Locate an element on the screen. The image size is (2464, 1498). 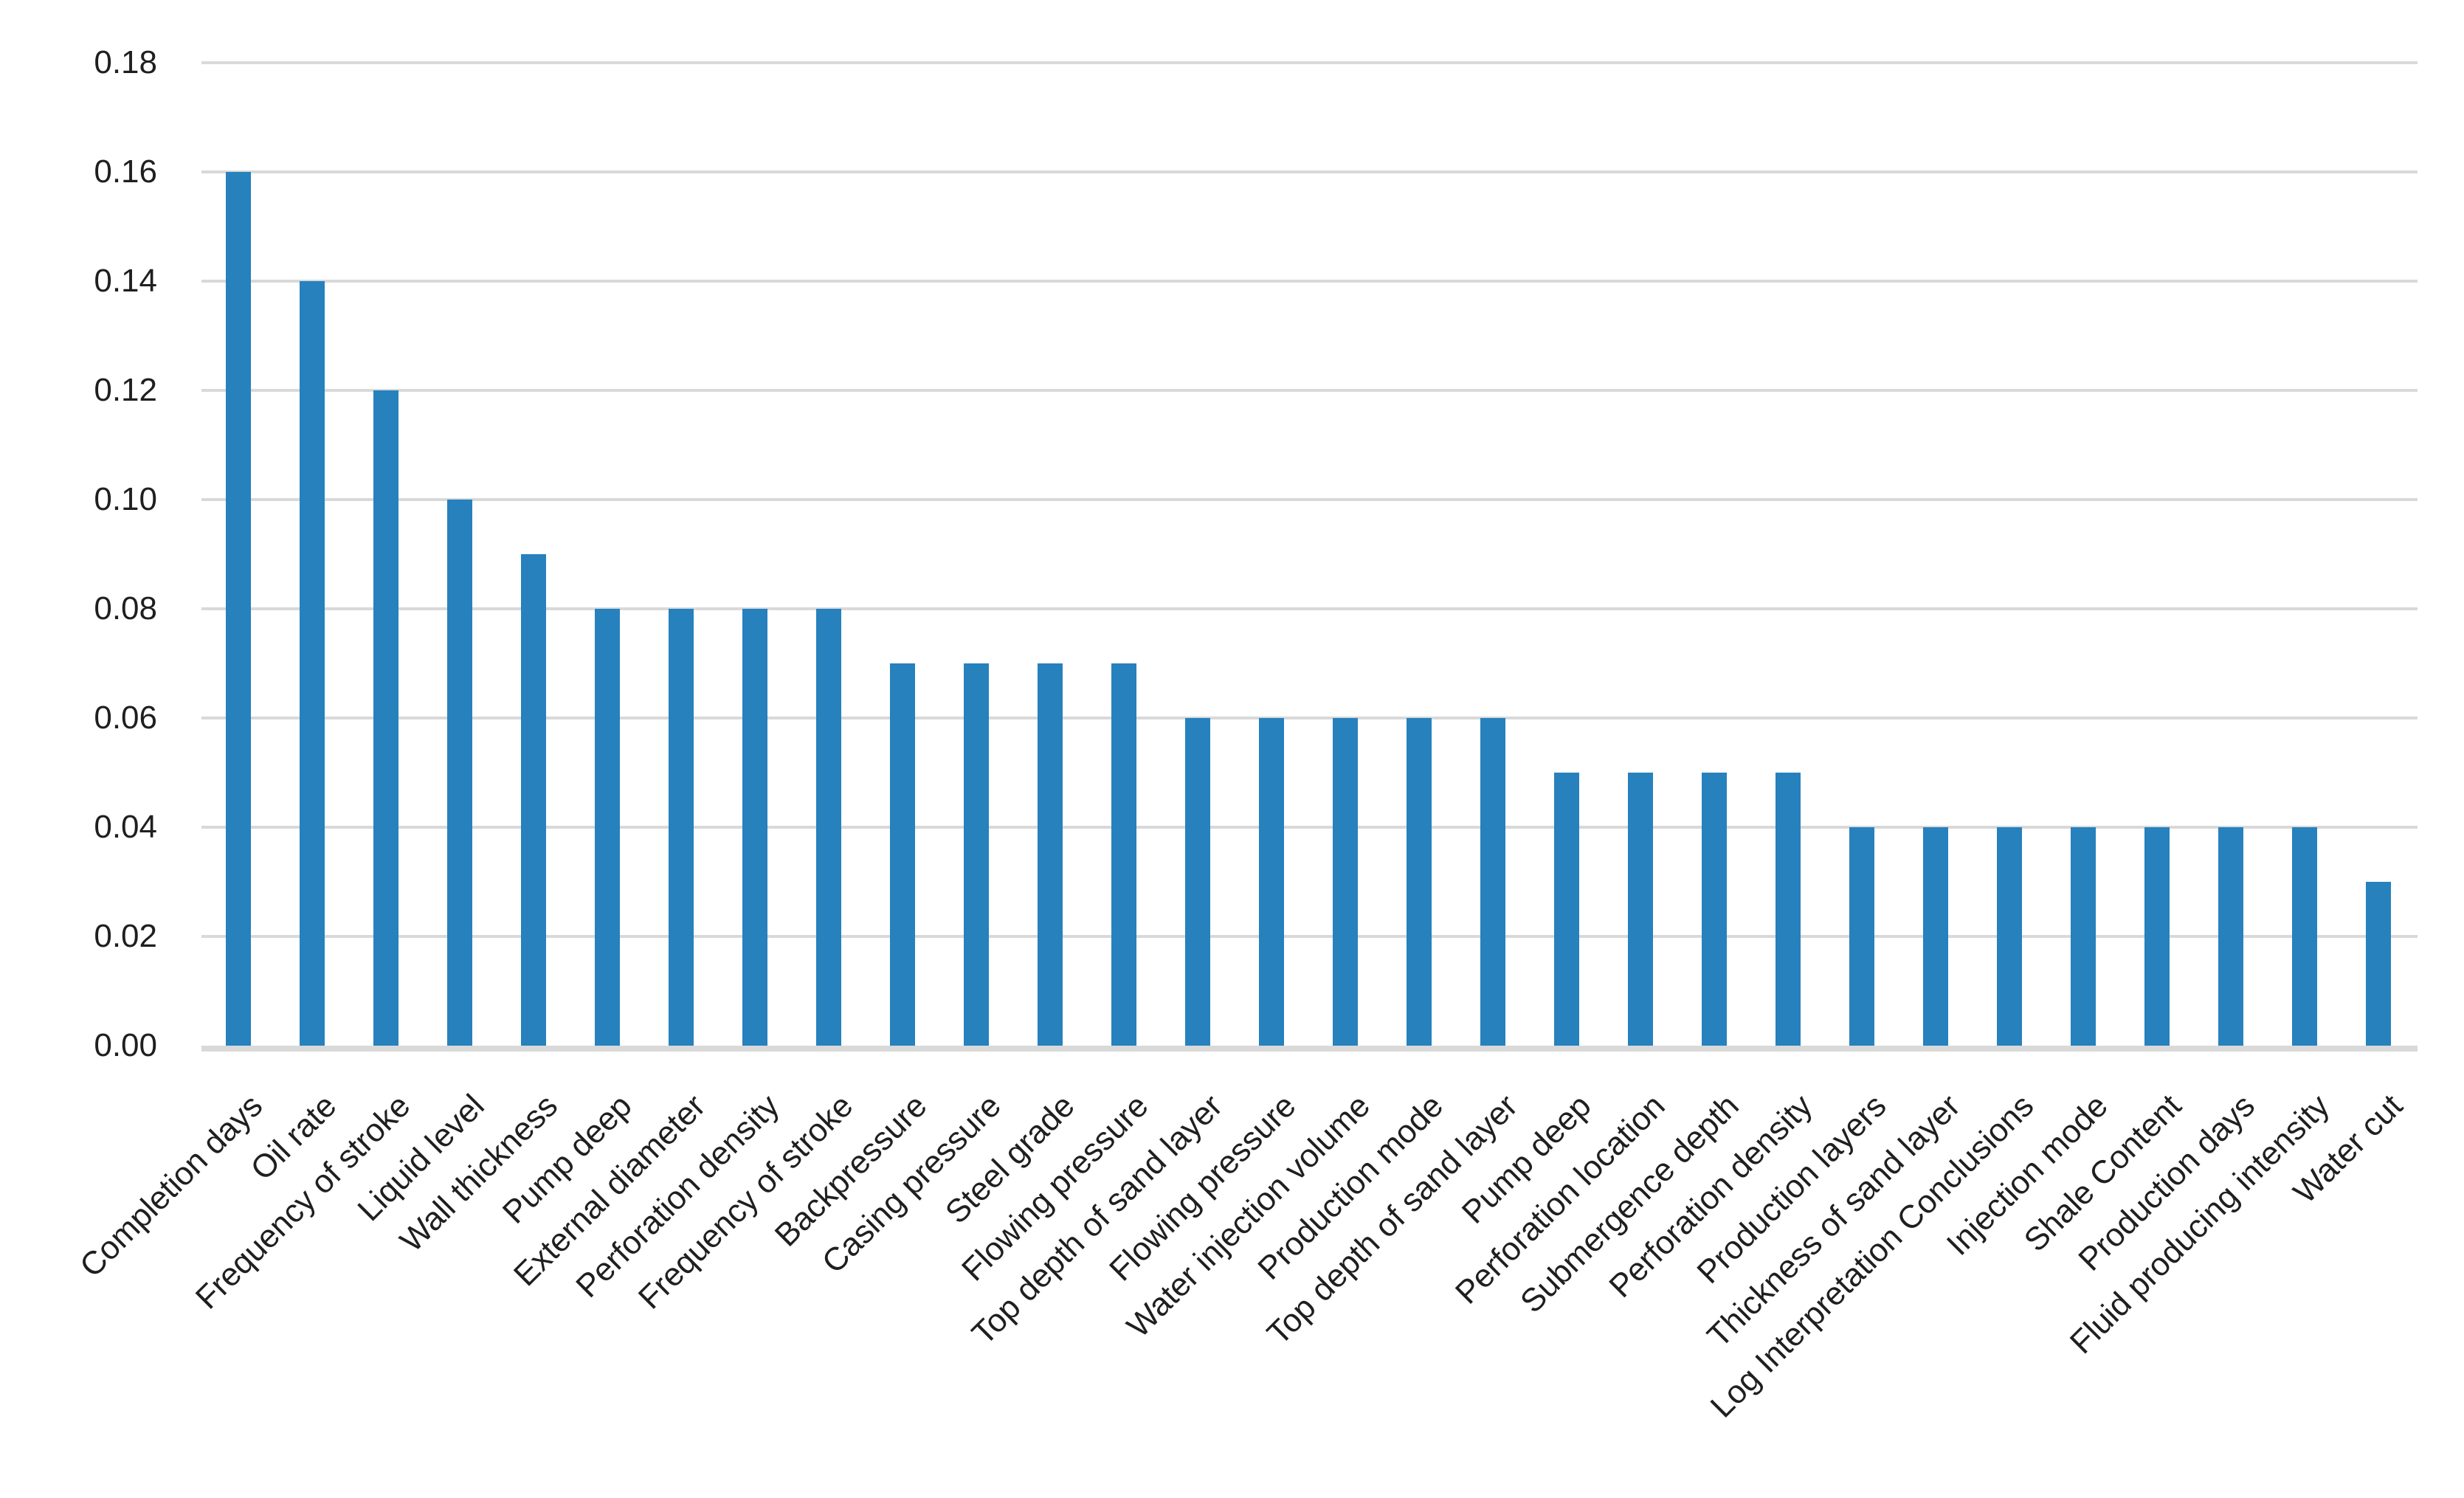
y-tick-label: 0.16 is located at coordinates (125, 172).